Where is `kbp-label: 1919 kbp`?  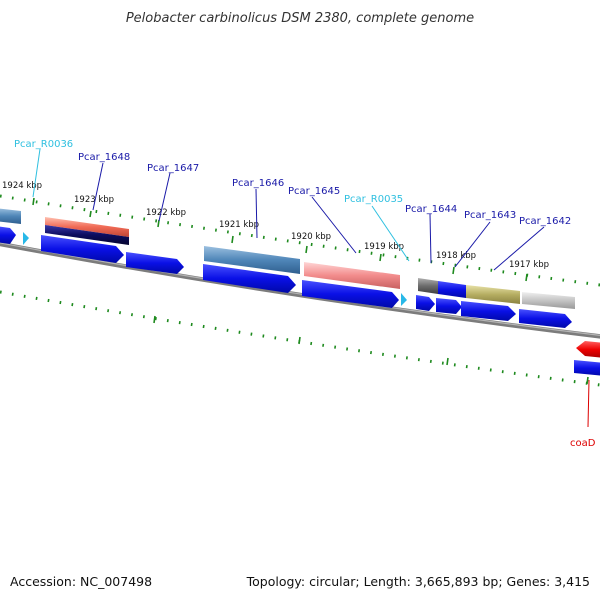 kbp-label: 1919 kbp is located at coordinates (384, 247).